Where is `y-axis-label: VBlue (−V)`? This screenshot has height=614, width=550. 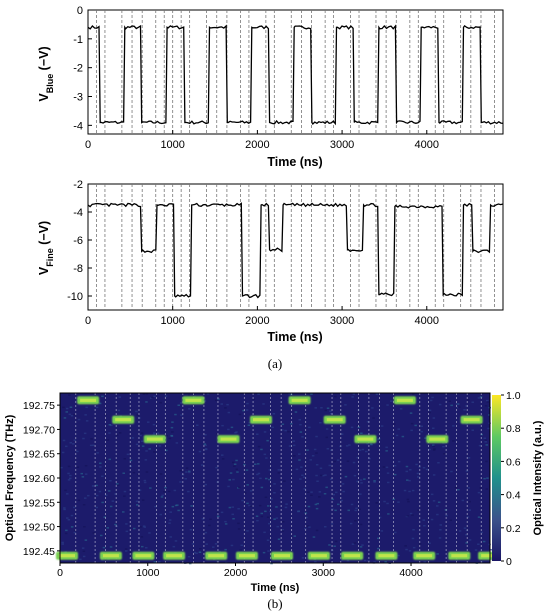
y-axis-label: VBlue (−V) is located at coordinates (46, 73).